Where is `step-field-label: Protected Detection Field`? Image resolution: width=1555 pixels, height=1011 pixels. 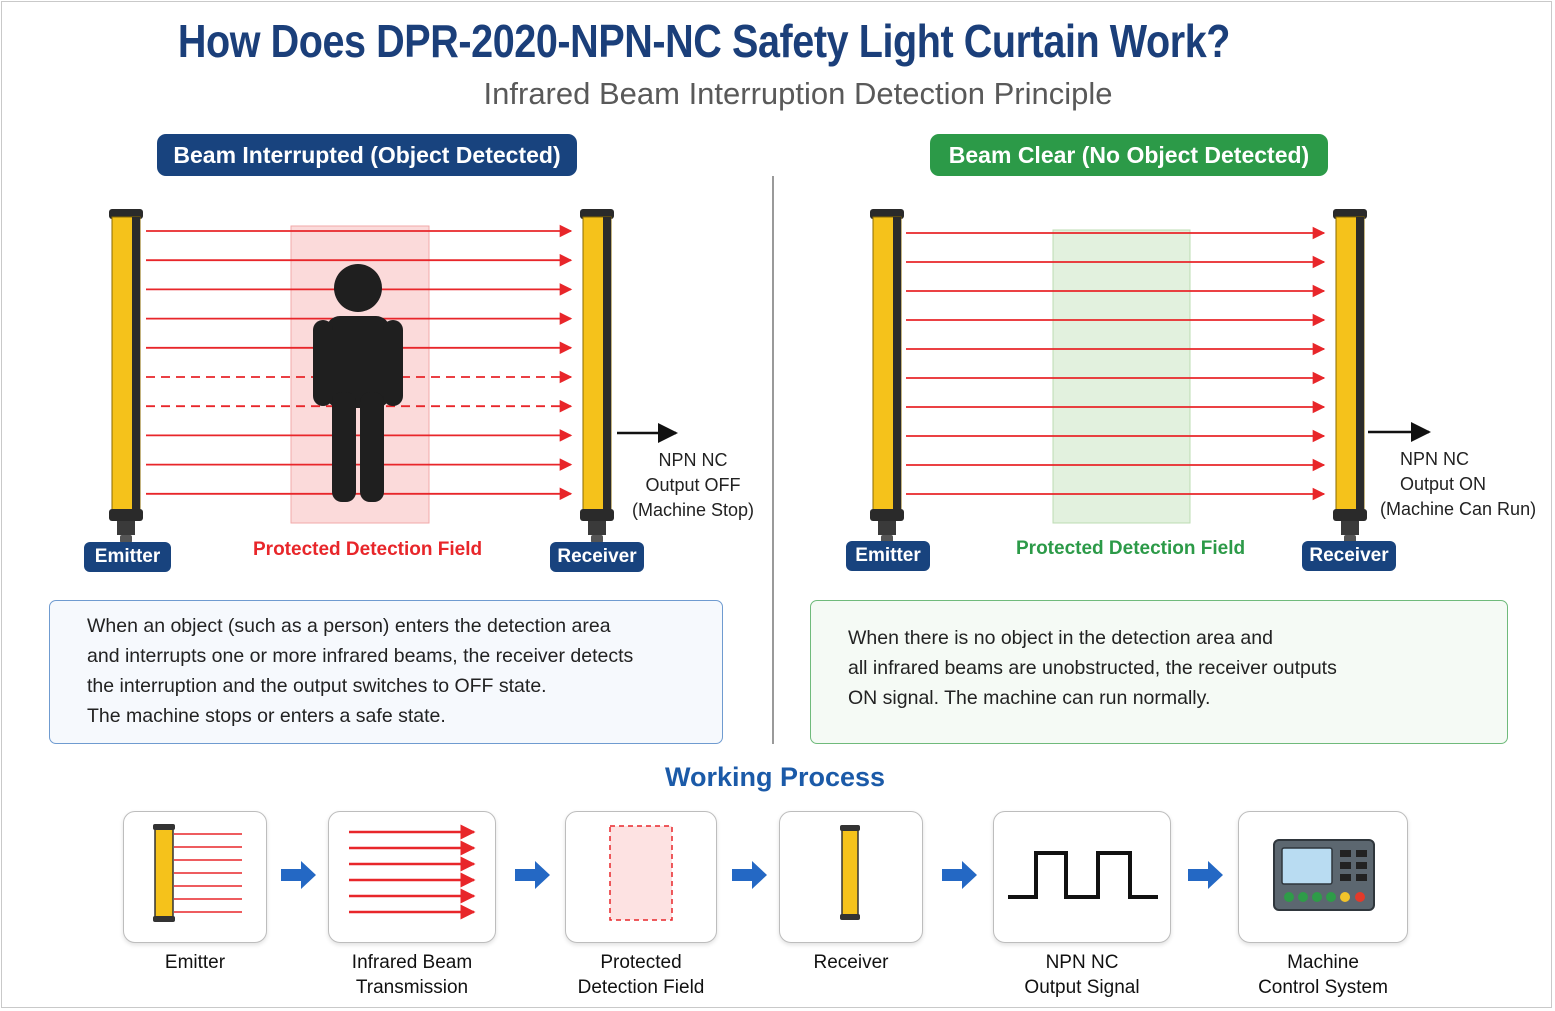 step-field-label: Protected Detection Field is located at coordinates (641, 975).